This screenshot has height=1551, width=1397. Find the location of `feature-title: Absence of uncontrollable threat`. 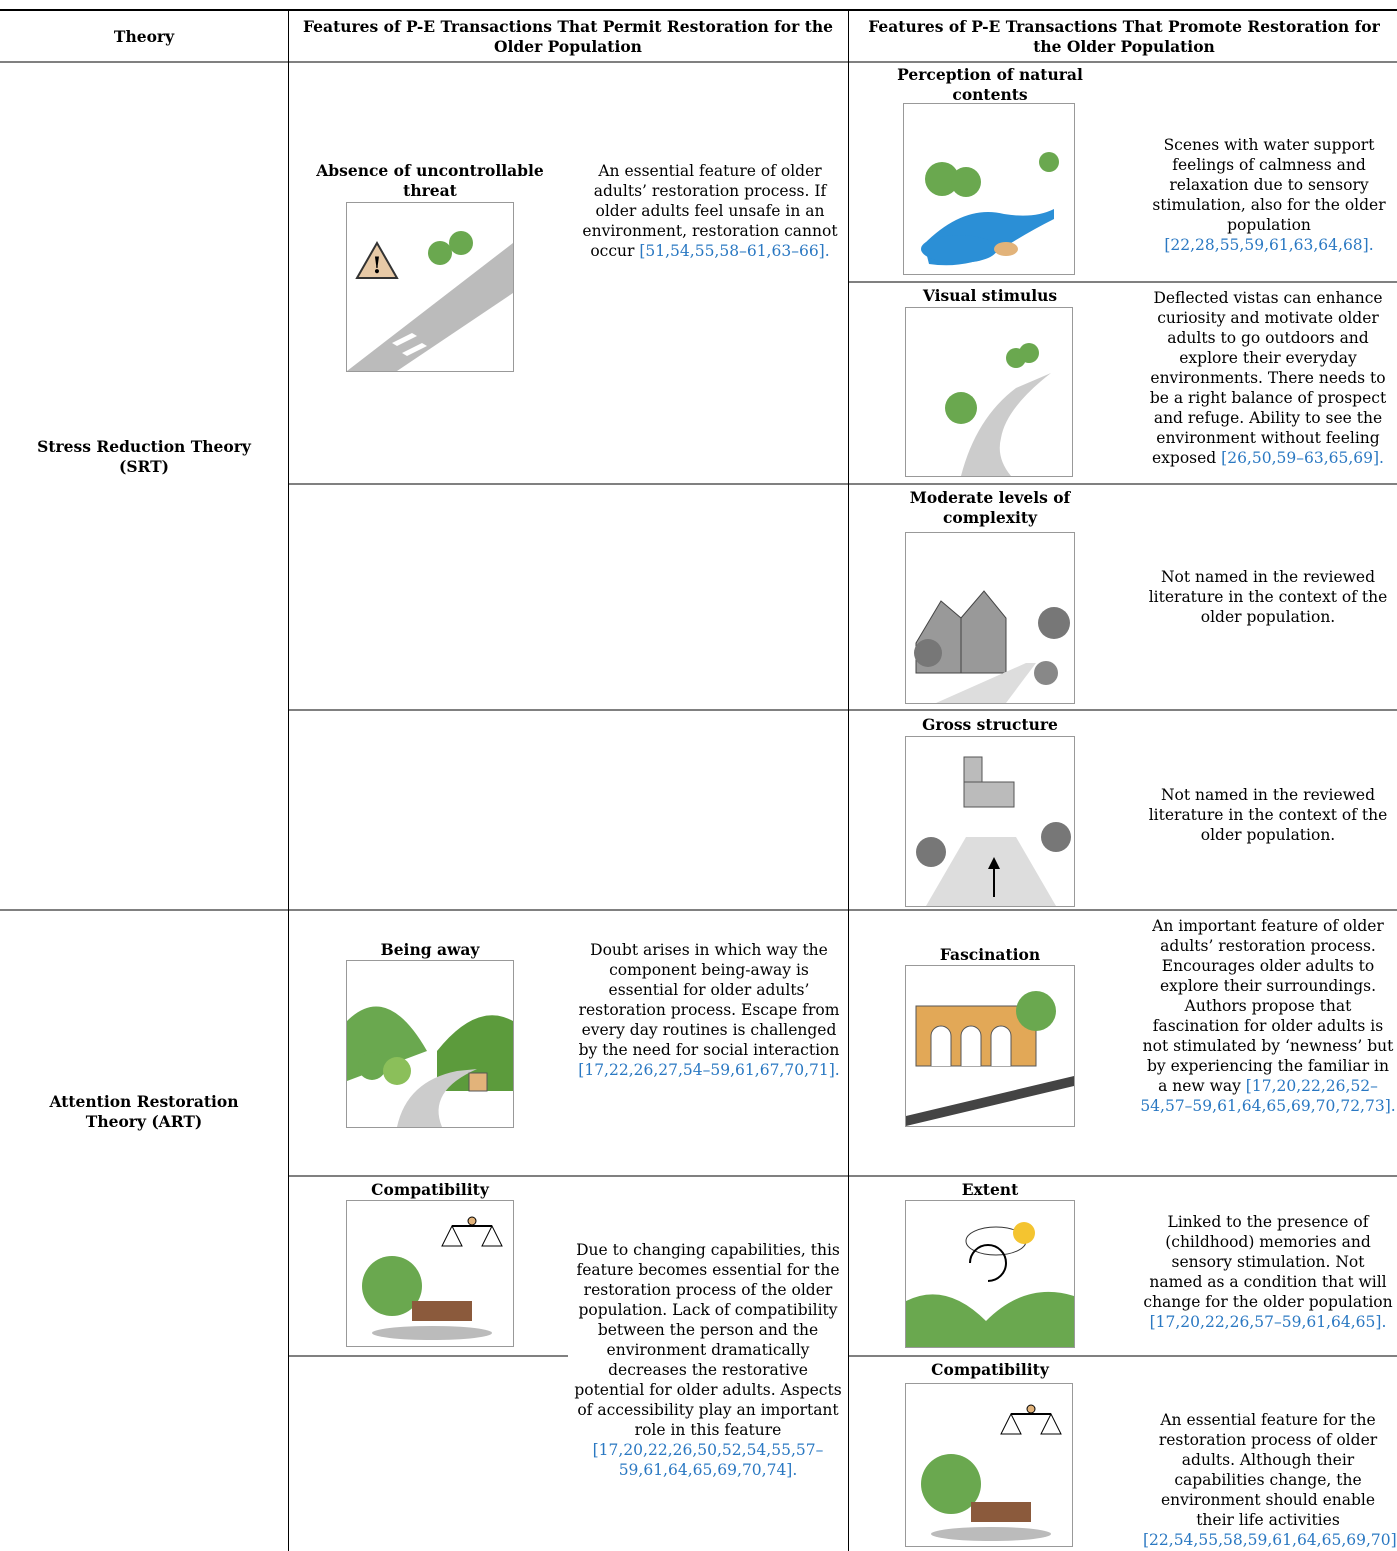

feature-title: Absence of uncontrollable threat is located at coordinates (430, 180).